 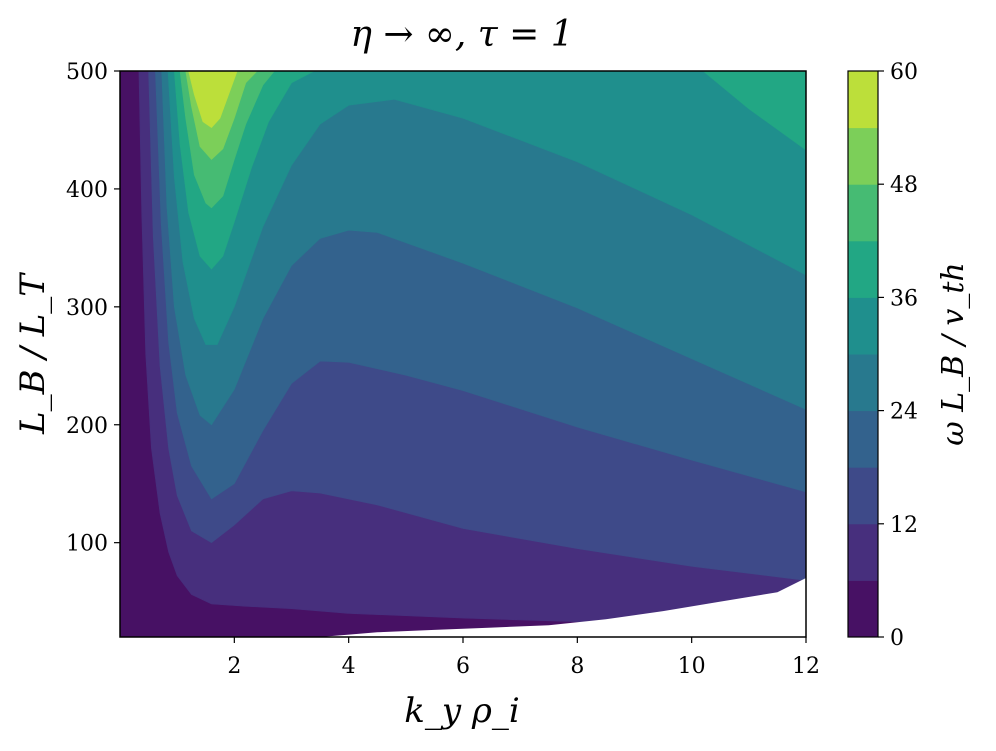 What do you see at coordinates (904, 525) in the screenshot?
I see `colorbar-tick-label: 12` at bounding box center [904, 525].